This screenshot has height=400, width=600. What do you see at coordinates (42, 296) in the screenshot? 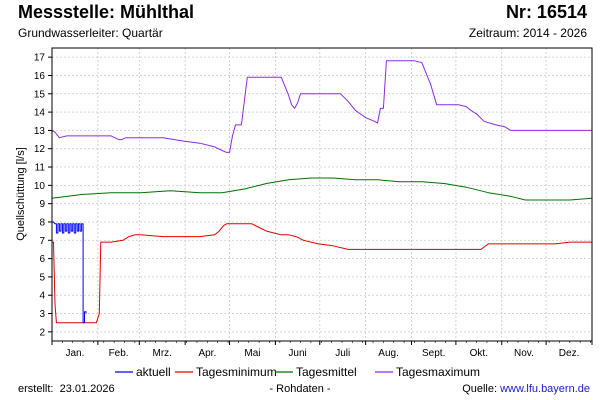
I see `y-tick-label: 4` at bounding box center [42, 296].